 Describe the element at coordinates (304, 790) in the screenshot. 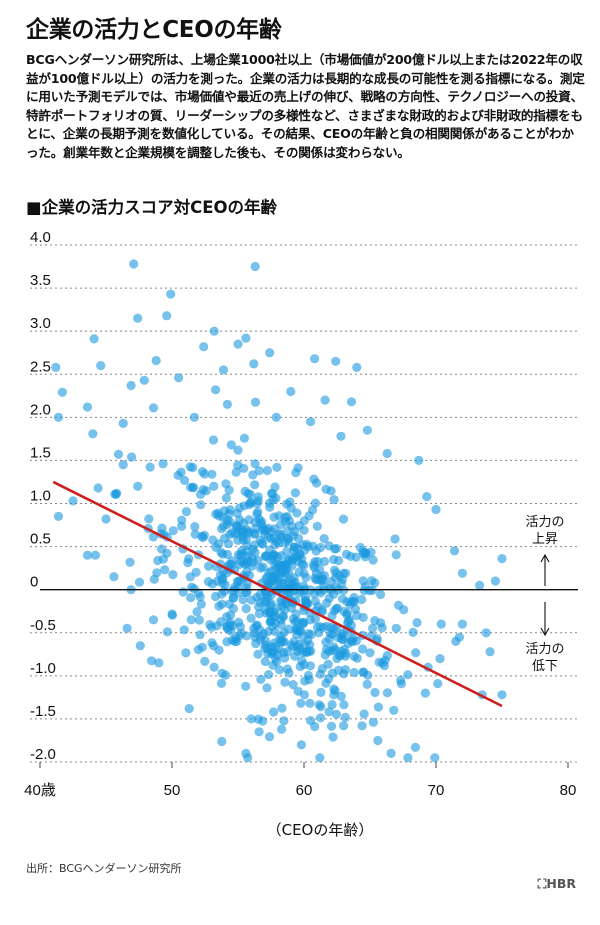

I see `x-tick-label: 60` at that location.